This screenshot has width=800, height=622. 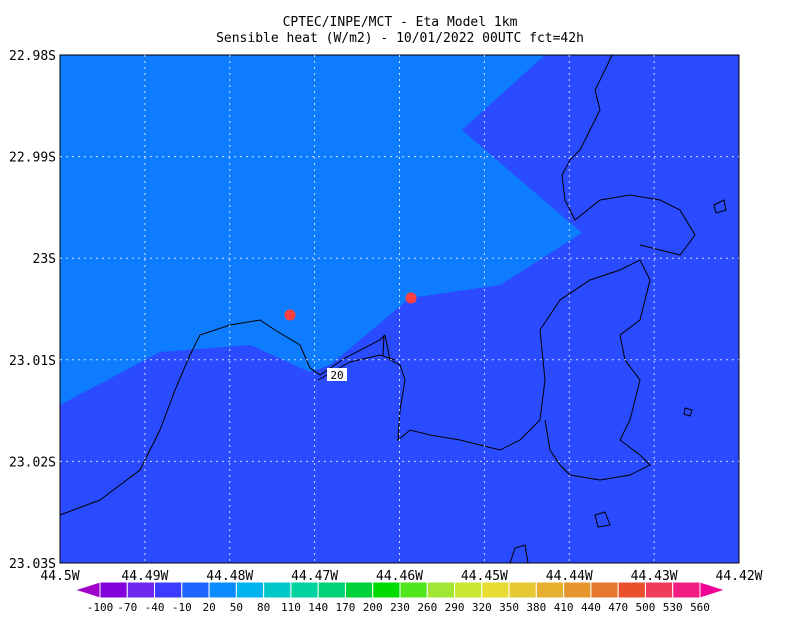 I want to click on colorbar-label: 530, so click(x=673, y=607).